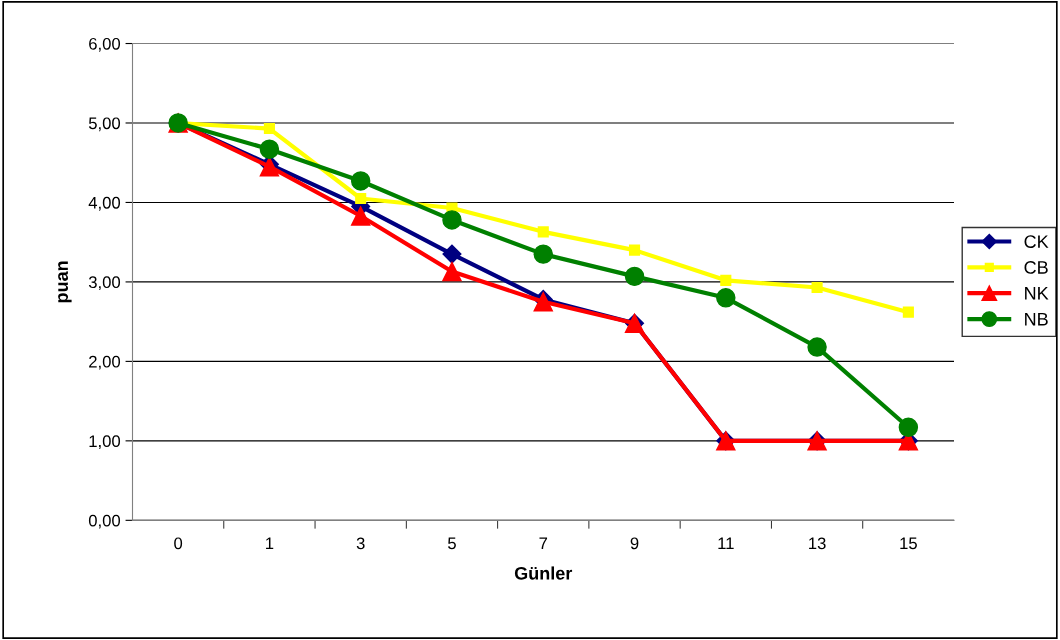 The width and height of the screenshot is (1060, 640). I want to click on x-tick-label: 9, so click(634, 543).